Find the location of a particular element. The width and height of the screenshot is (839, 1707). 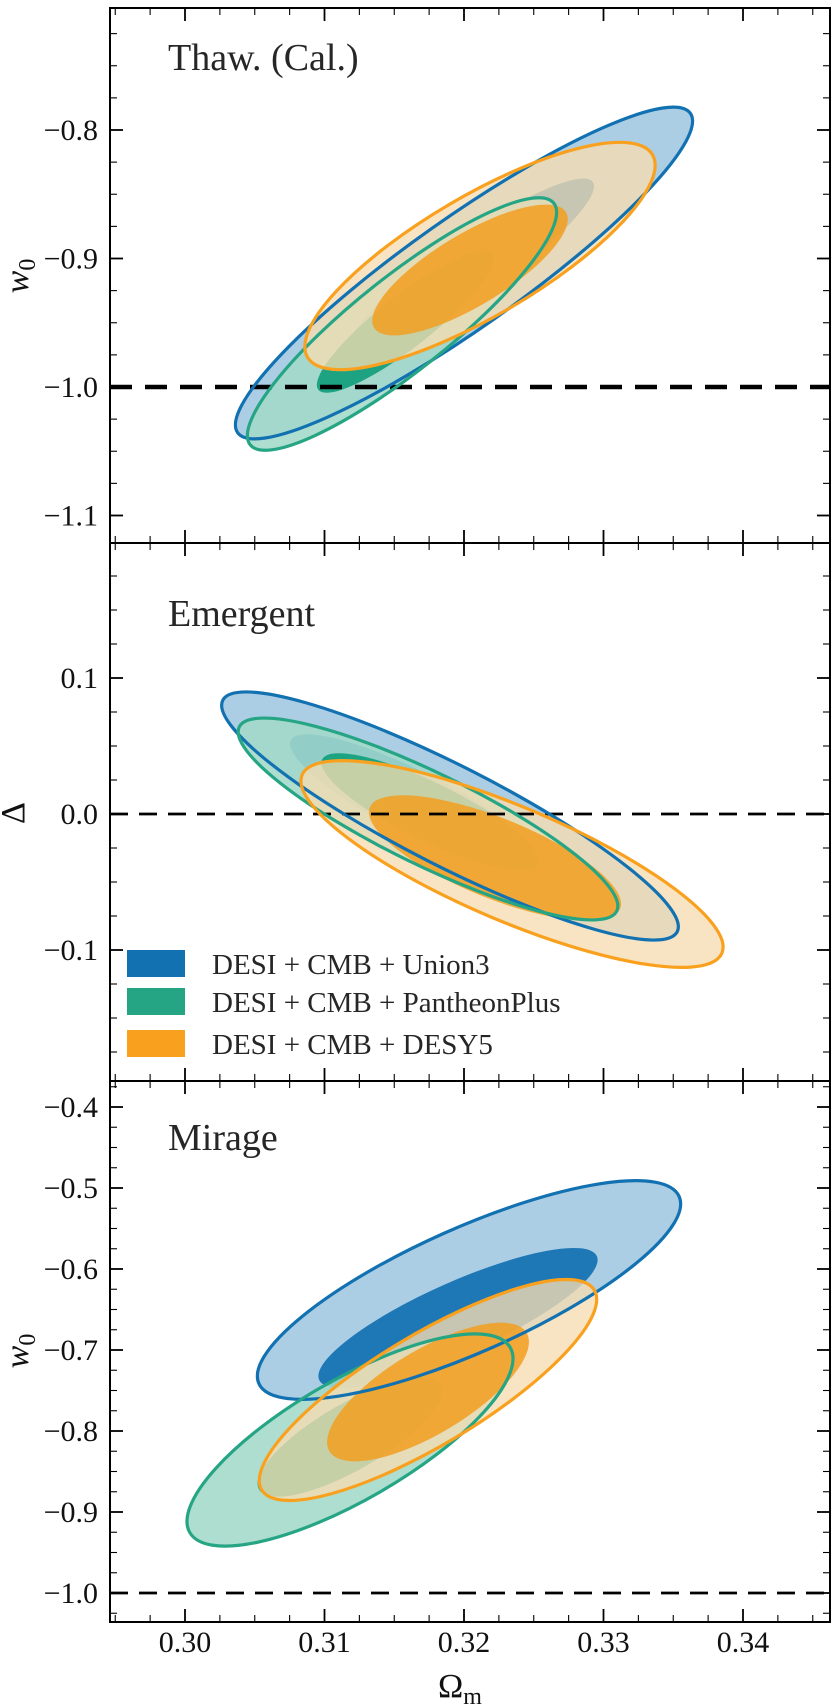

y-tick-label: −0.6 is located at coordinates (71, 1269).